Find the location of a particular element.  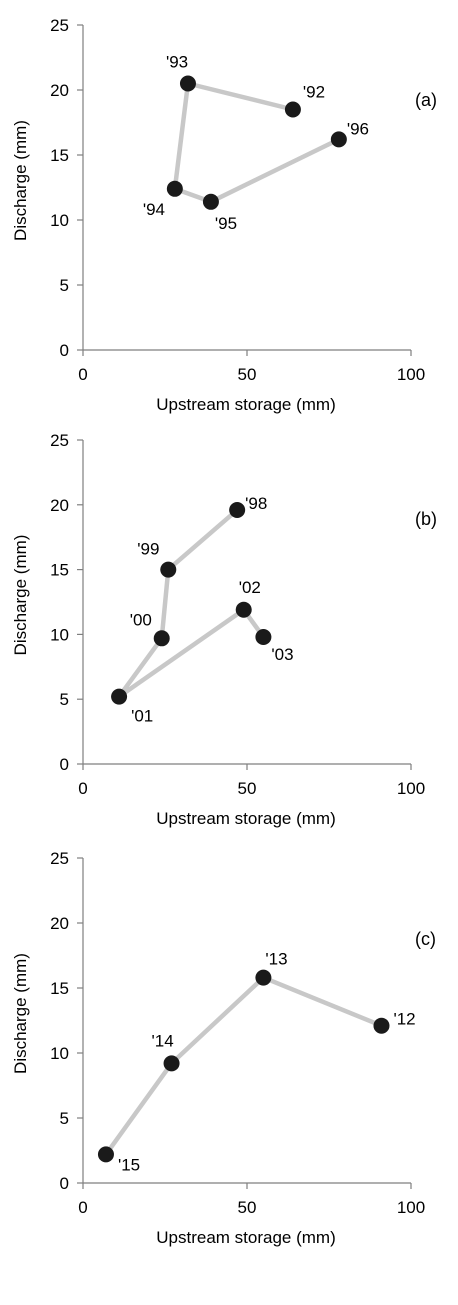

panel-label: (a) is located at coordinates (426, 100).